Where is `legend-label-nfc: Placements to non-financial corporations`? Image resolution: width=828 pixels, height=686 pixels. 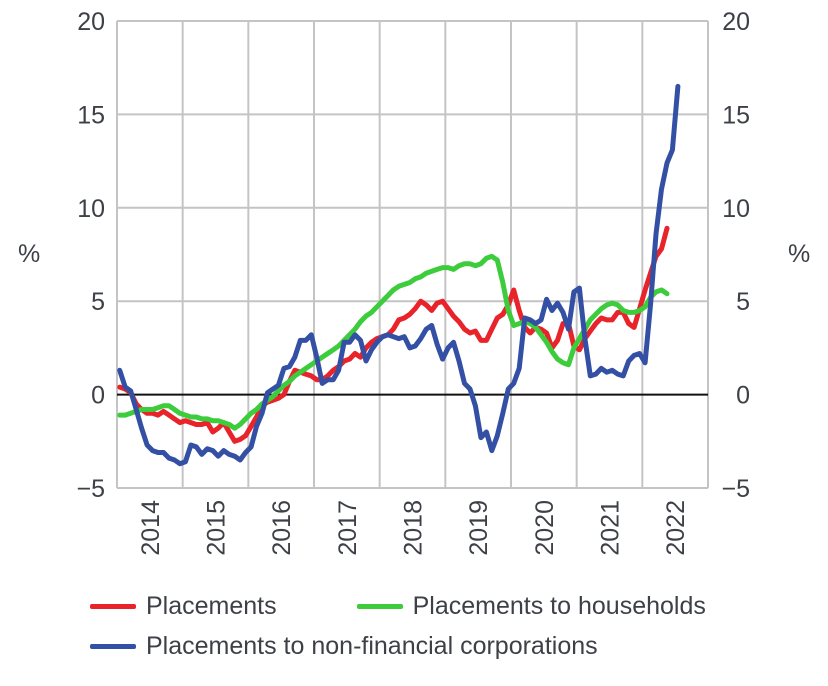 legend-label-nfc: Placements to non-financial corporations is located at coordinates (372, 645).